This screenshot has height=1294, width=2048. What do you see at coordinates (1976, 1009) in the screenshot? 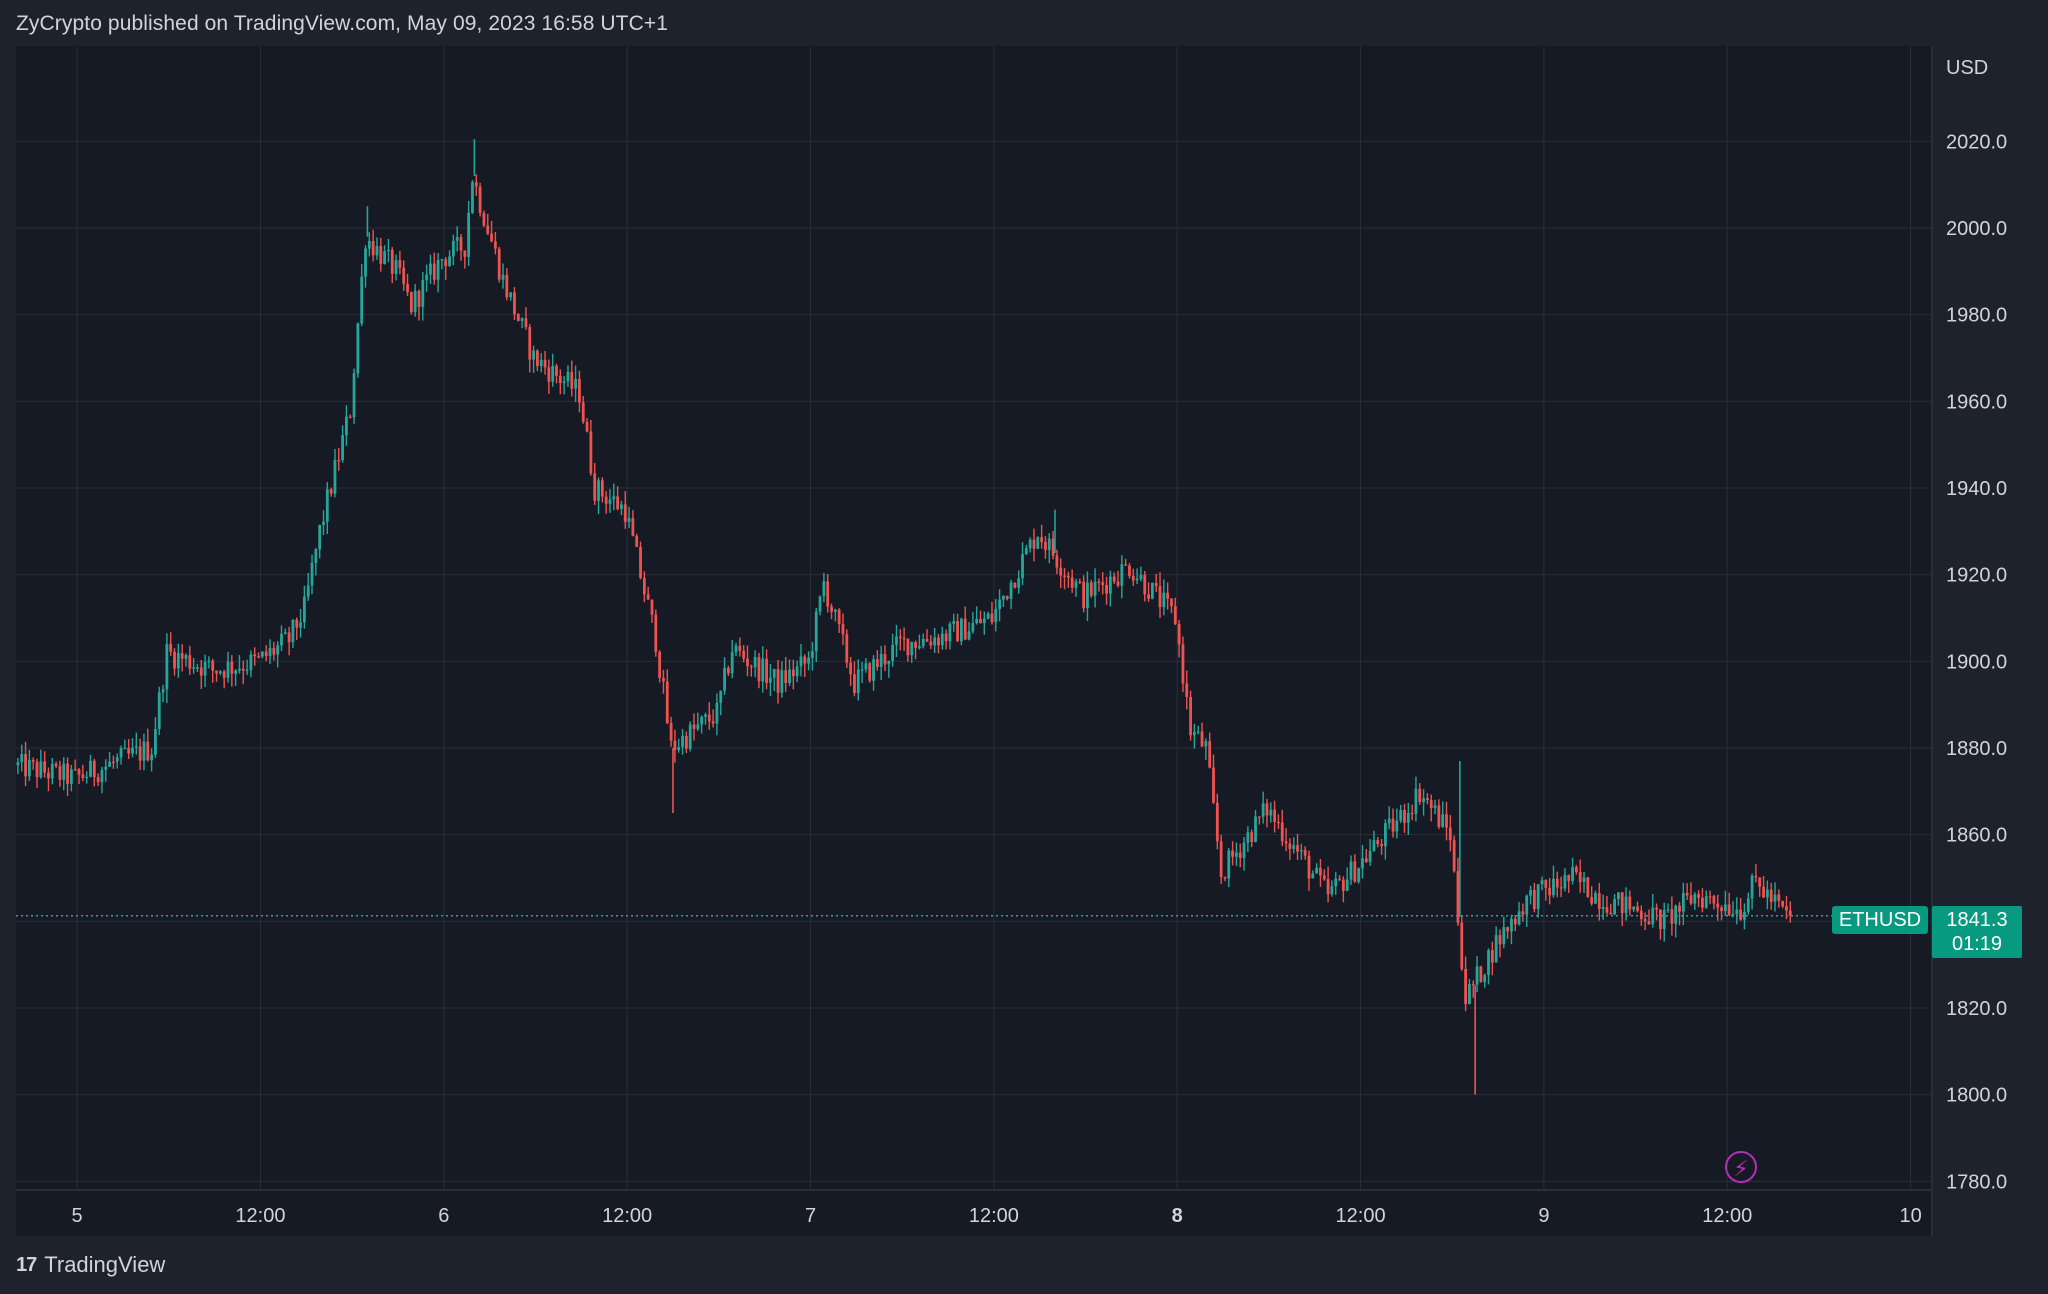
I see `price-tick-label: 1820.0` at bounding box center [1976, 1009].